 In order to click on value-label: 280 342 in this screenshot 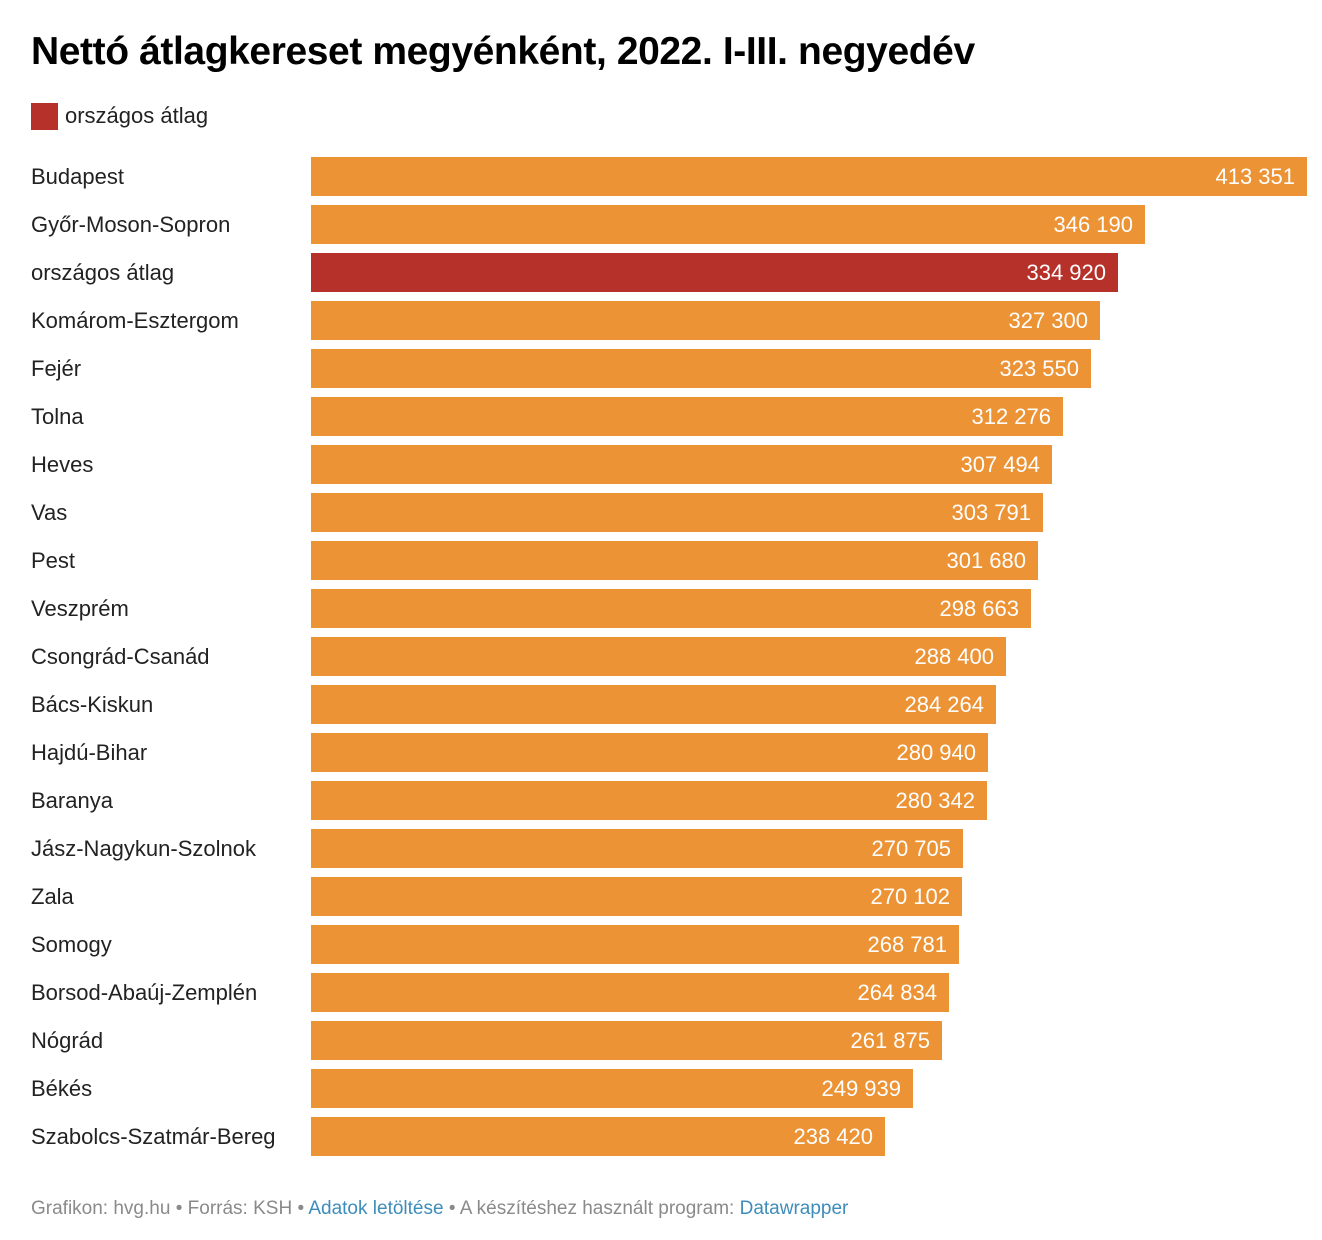, I will do `click(935, 800)`.